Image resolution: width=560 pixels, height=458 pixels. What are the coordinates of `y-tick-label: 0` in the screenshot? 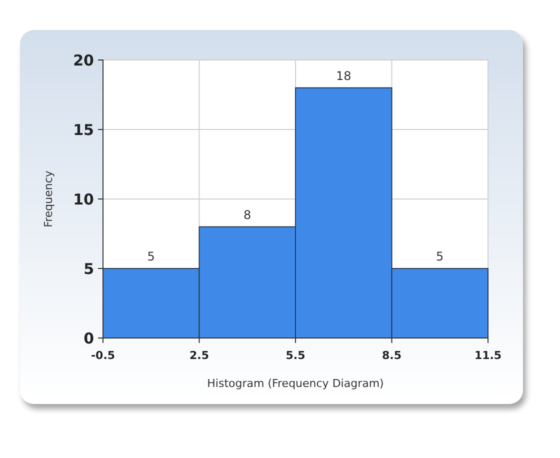 It's located at (89, 338).